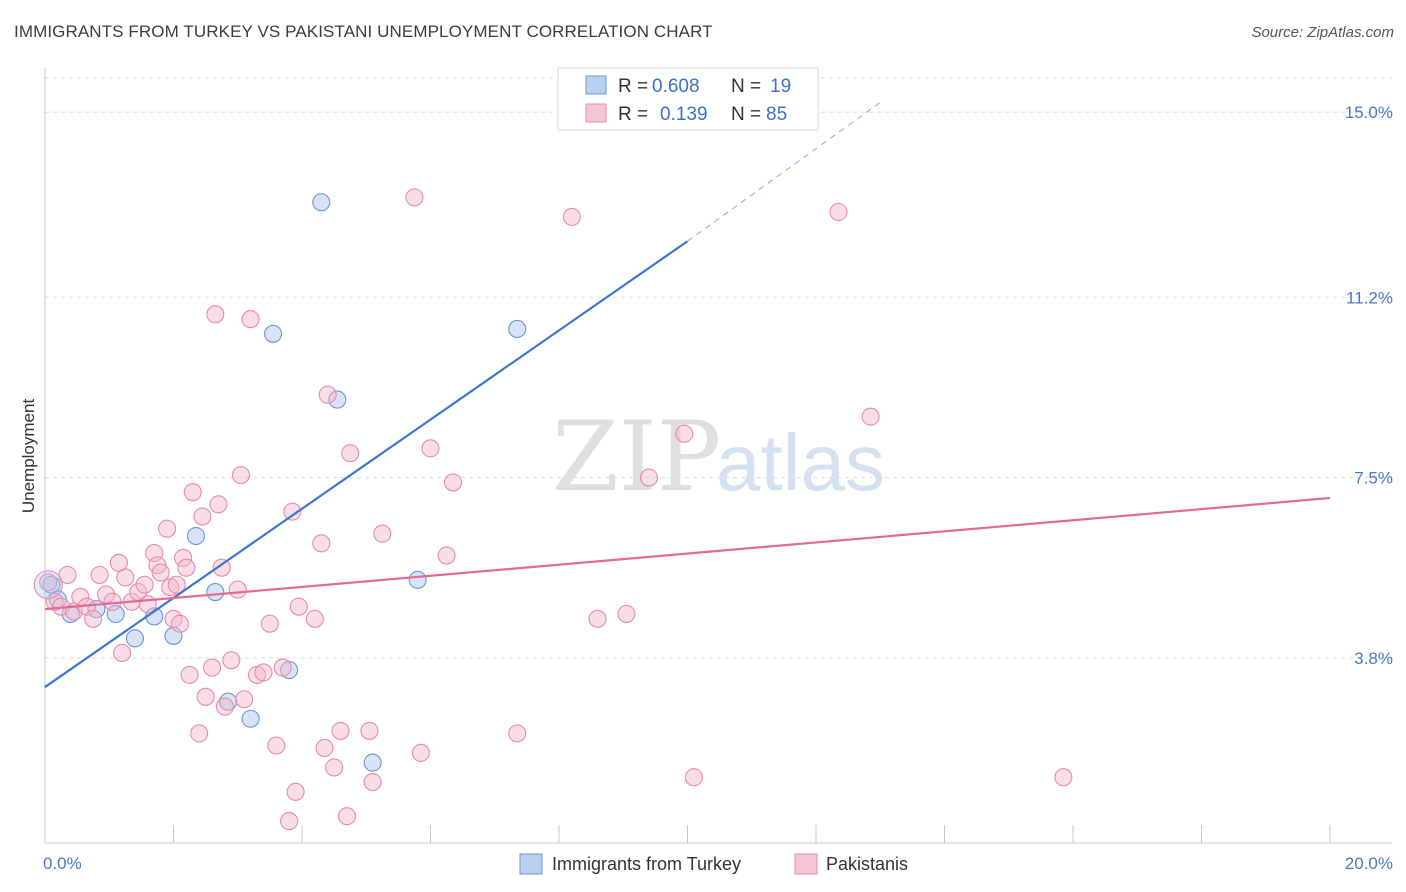 Image resolution: width=1406 pixels, height=892 pixels. I want to click on y-tick-label-1: 7.5%, so click(1373, 478).